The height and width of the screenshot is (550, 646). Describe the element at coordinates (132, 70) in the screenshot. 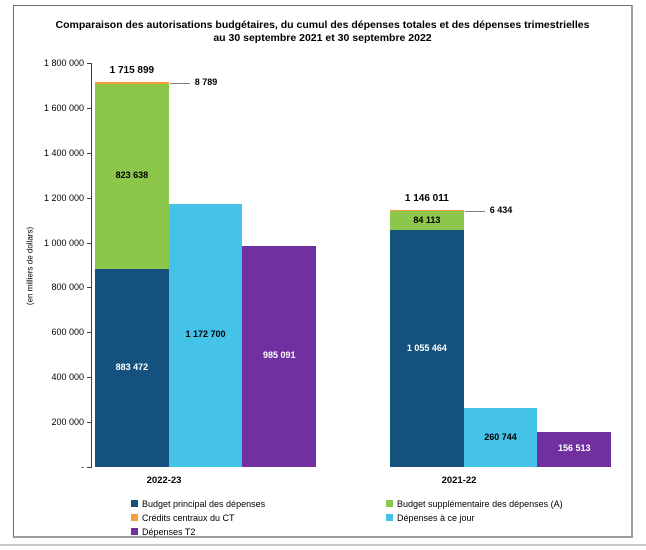

I see `stacked-bar-total-label: 1 715 899` at that location.